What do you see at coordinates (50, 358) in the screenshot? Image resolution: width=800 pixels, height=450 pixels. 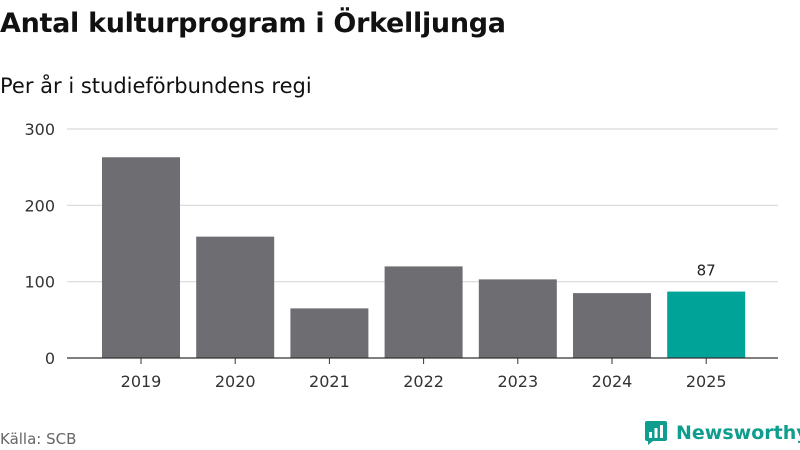 I see `y-tick-label: 0` at bounding box center [50, 358].